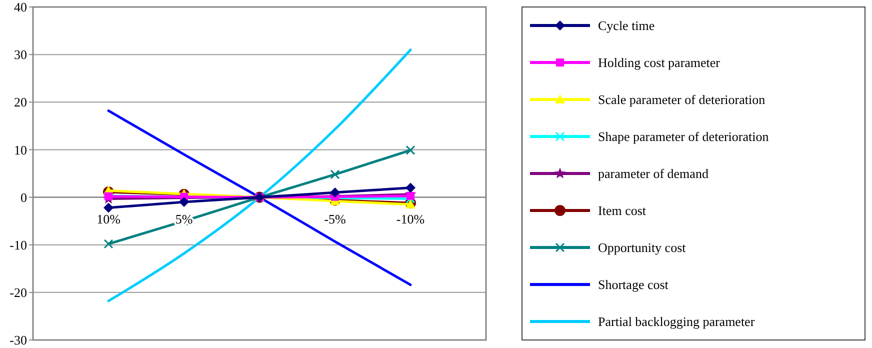  What do you see at coordinates (20, 7) in the screenshot?
I see `y-tick-label: 40` at bounding box center [20, 7].